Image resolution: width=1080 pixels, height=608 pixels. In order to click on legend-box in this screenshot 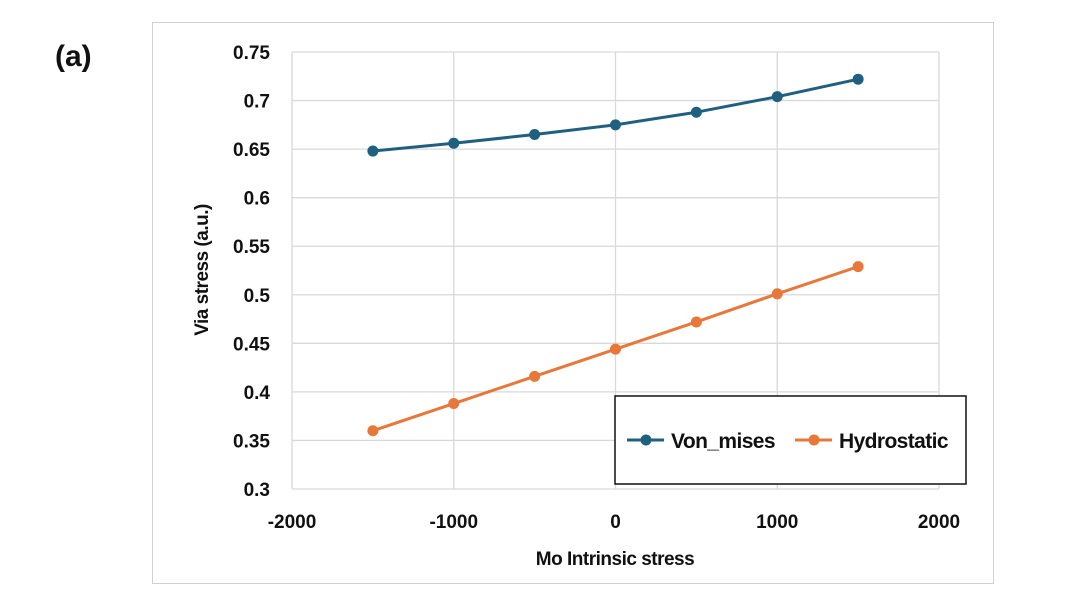, I will do `click(790, 440)`.